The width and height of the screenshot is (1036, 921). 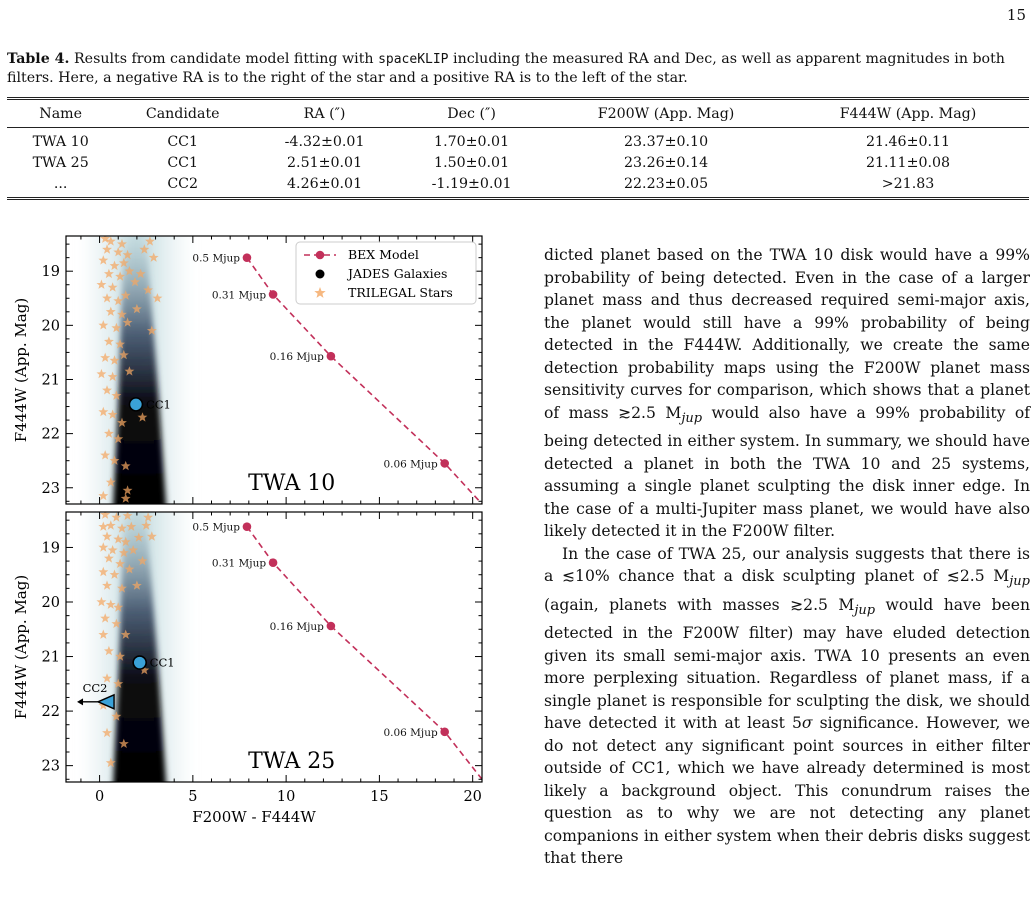 What do you see at coordinates (51, 326) in the screenshot?
I see `y-tick-label: 20` at bounding box center [51, 326].